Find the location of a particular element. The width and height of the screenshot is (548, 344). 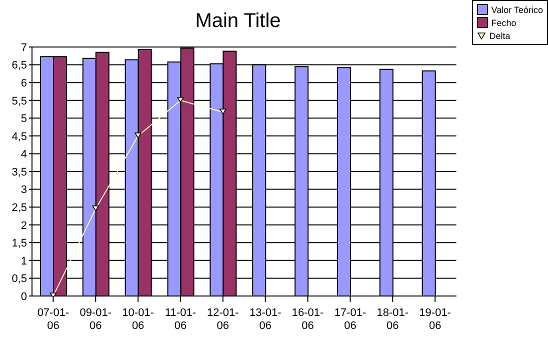

y-tick-label: 5,5 is located at coordinates (19, 101).